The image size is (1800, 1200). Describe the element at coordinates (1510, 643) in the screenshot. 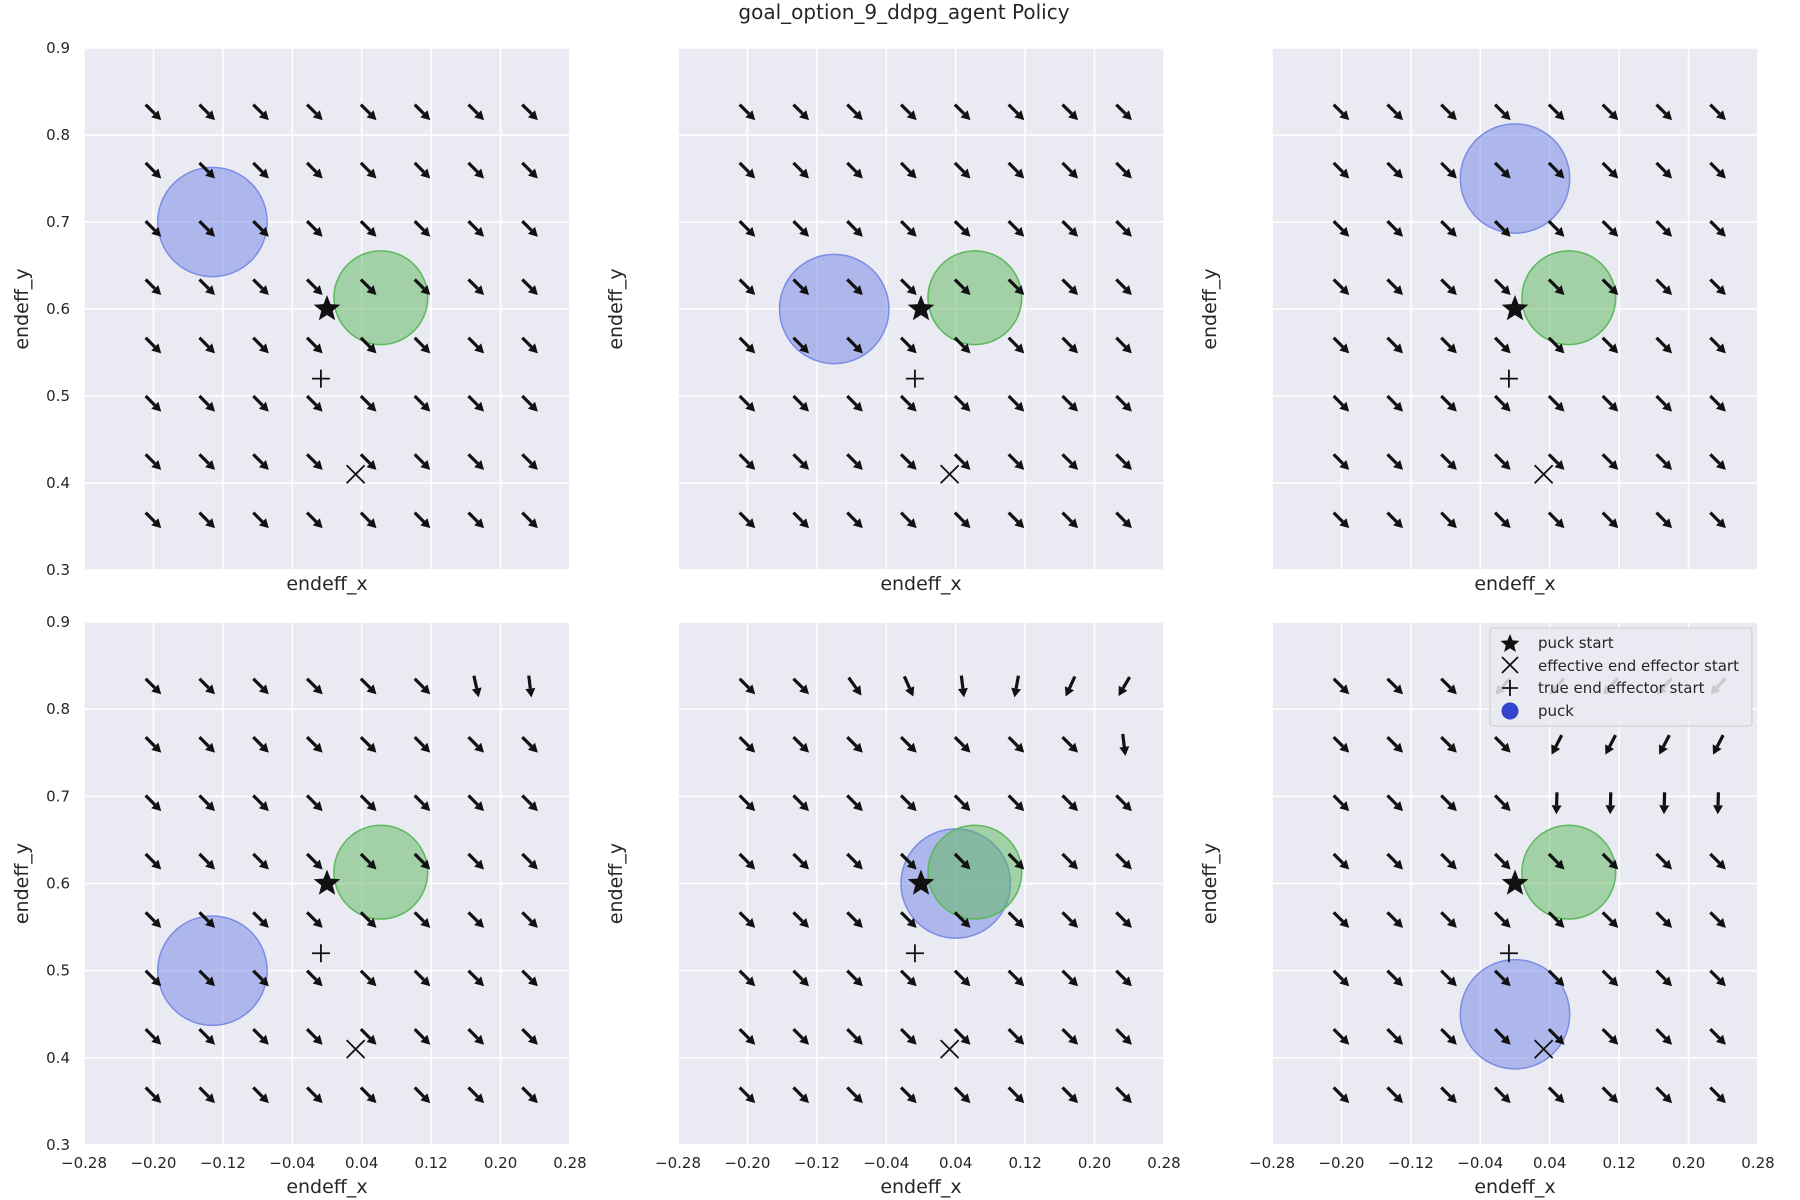

I see `star-icon` at that location.